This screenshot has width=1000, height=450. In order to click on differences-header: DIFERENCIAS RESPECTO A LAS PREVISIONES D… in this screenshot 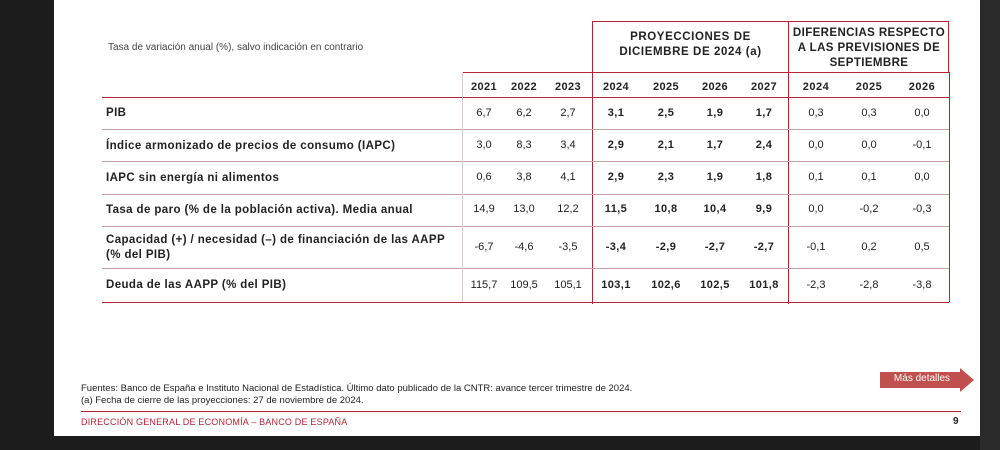, I will do `click(869, 48)`.